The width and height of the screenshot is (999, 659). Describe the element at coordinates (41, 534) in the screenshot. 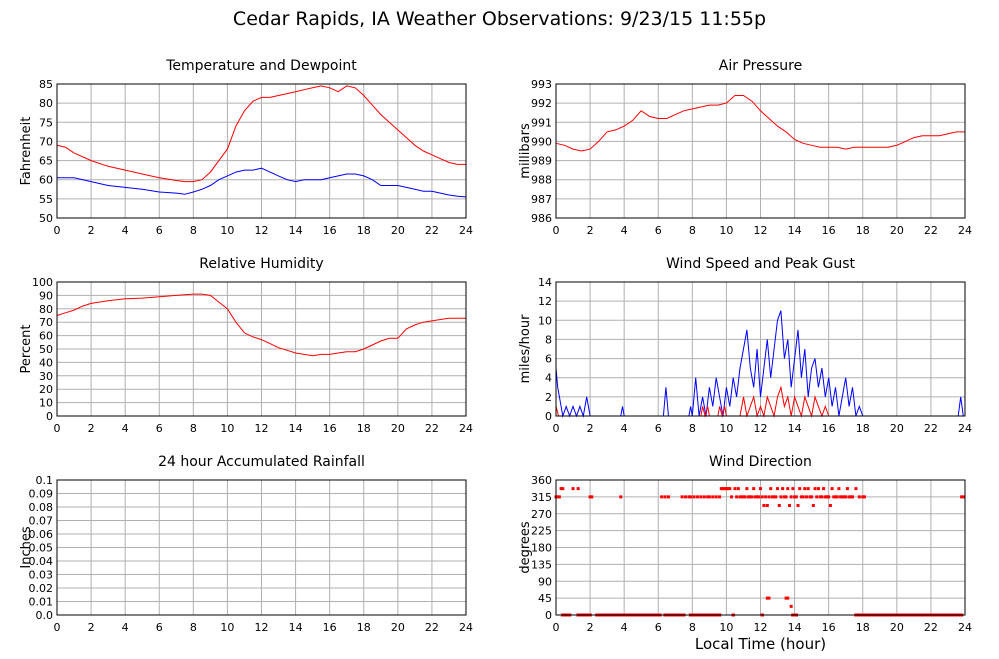

I see `rain-ytick-label: 0.06` at that location.